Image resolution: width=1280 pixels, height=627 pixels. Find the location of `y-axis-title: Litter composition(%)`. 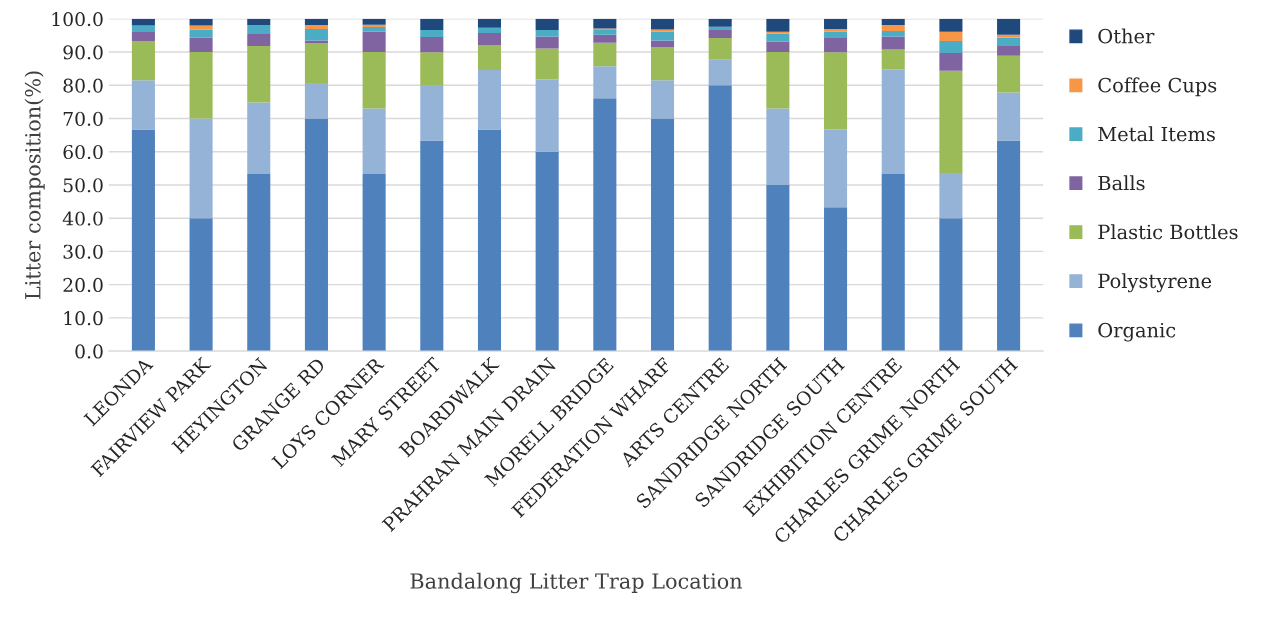

y-axis-title: Litter composition(%) is located at coordinates (34, 185).